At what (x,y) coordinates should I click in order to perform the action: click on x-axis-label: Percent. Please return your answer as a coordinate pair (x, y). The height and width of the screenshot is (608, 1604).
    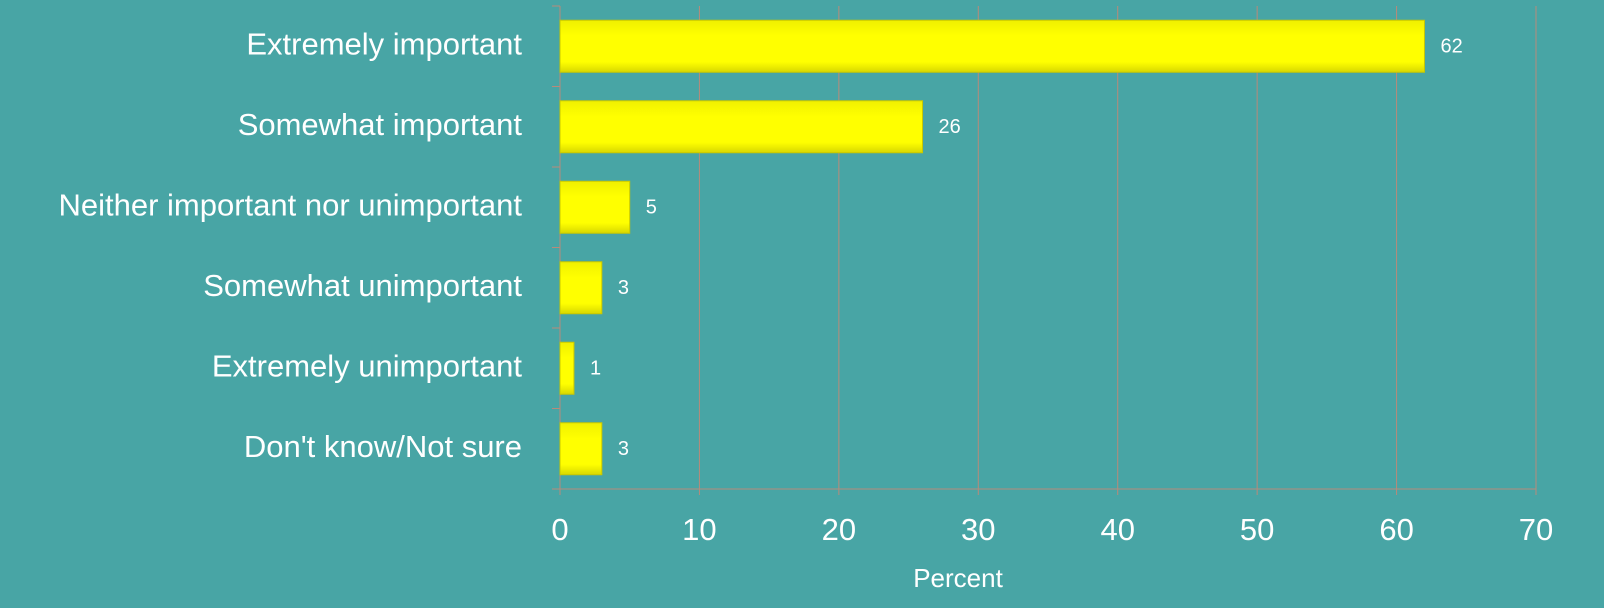
    Looking at the image, I should click on (958, 578).